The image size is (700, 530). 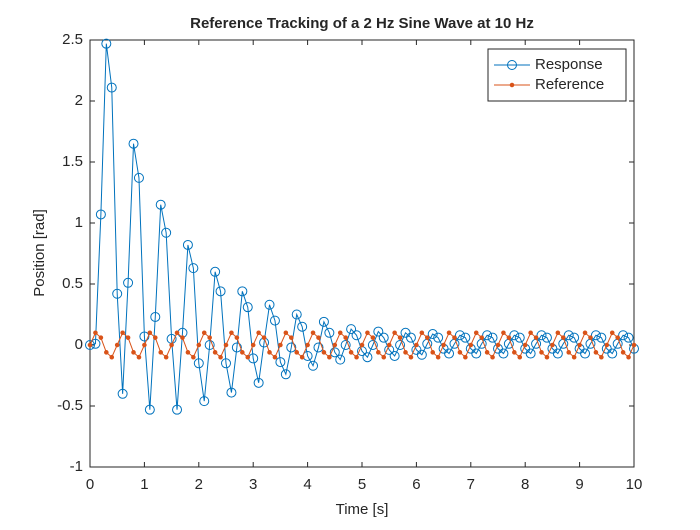 I want to click on x-tick-label: 6, so click(x=416, y=484).